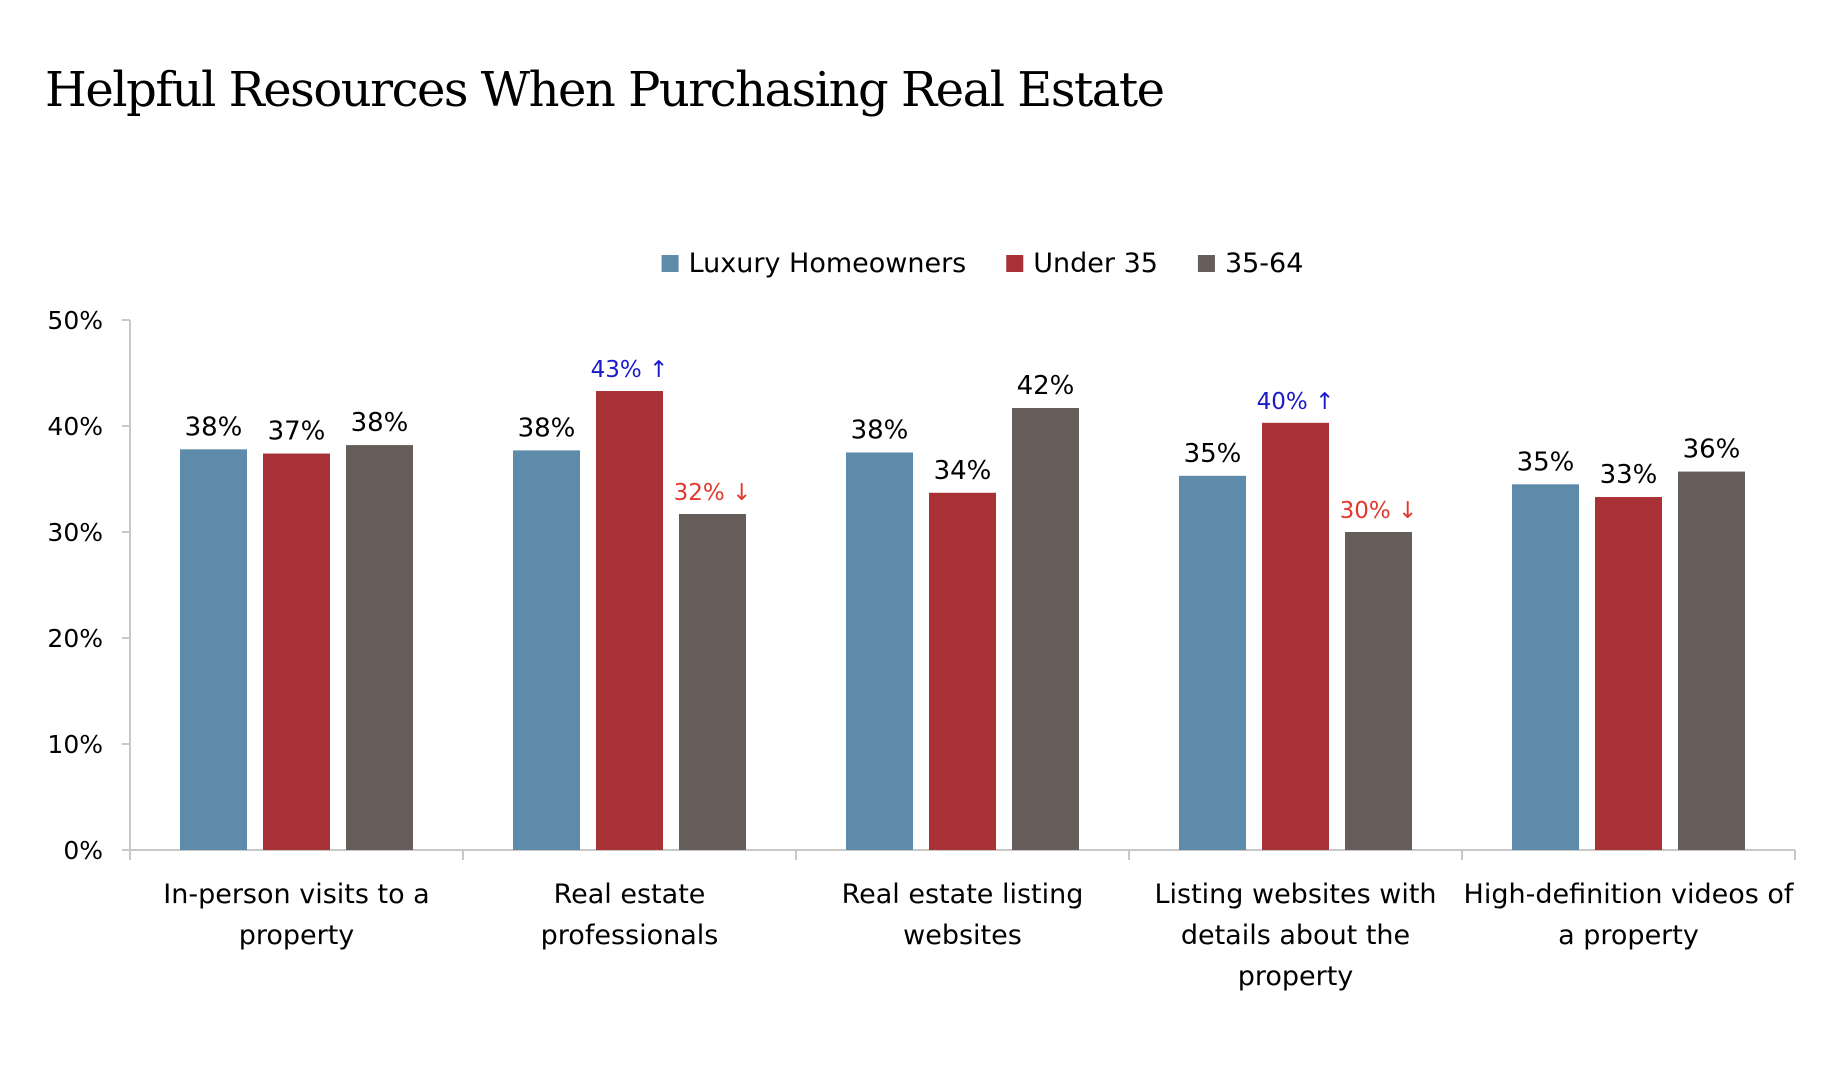 Image resolution: width=1841 pixels, height=1068 pixels. Describe the element at coordinates (1712, 450) in the screenshot. I see `data-label: 36%` at that location.